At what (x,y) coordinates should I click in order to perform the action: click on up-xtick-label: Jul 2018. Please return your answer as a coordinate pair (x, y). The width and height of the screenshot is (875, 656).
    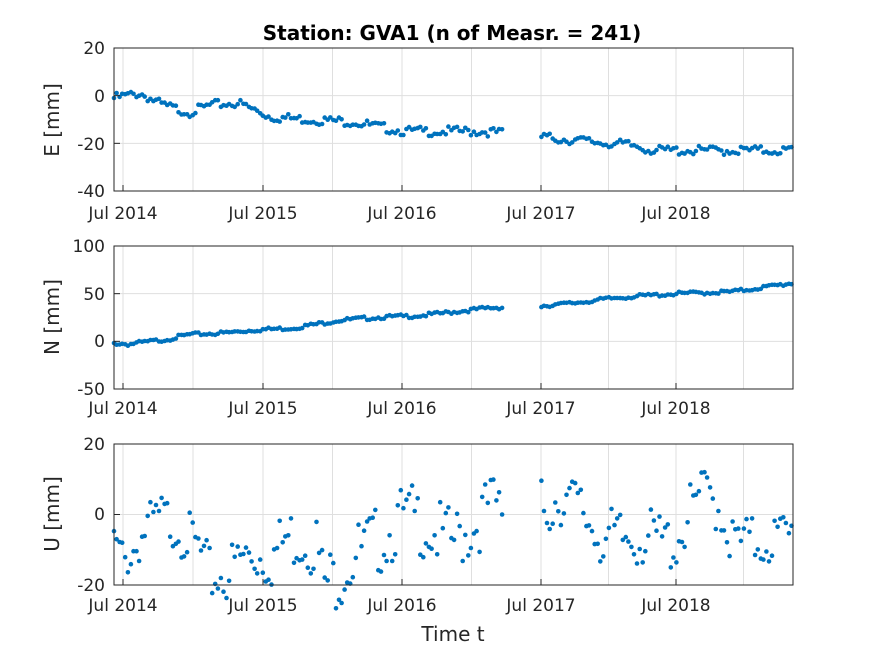
    Looking at the image, I should click on (675, 606).